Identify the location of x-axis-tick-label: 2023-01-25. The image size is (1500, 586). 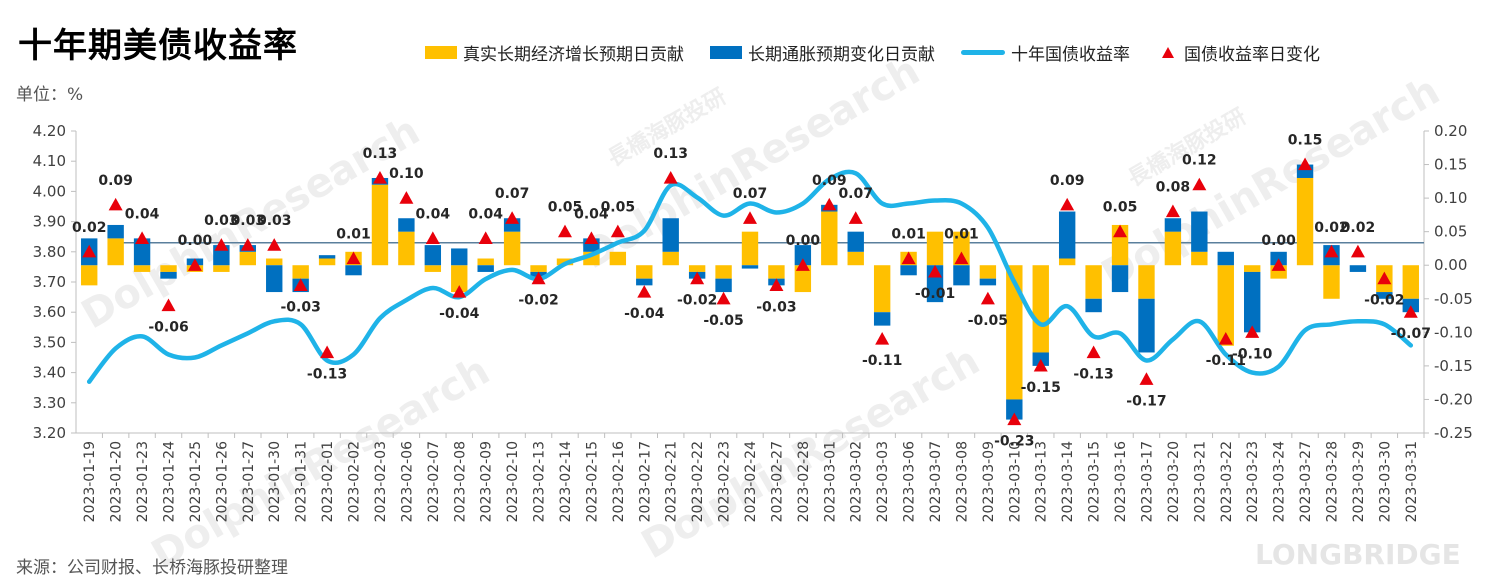
(196, 481).